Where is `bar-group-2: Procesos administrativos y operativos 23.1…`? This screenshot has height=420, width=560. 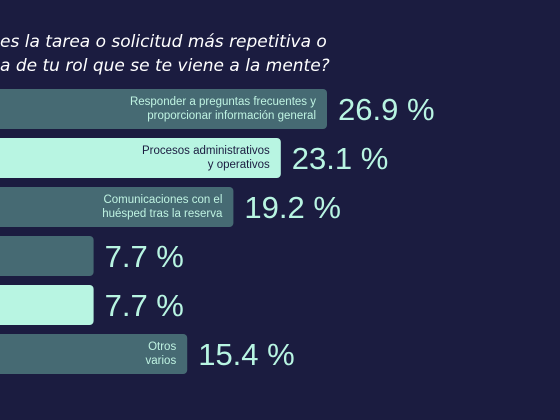
bar-group-2: Procesos administrativos y operativos 23.1… is located at coordinates (194, 158).